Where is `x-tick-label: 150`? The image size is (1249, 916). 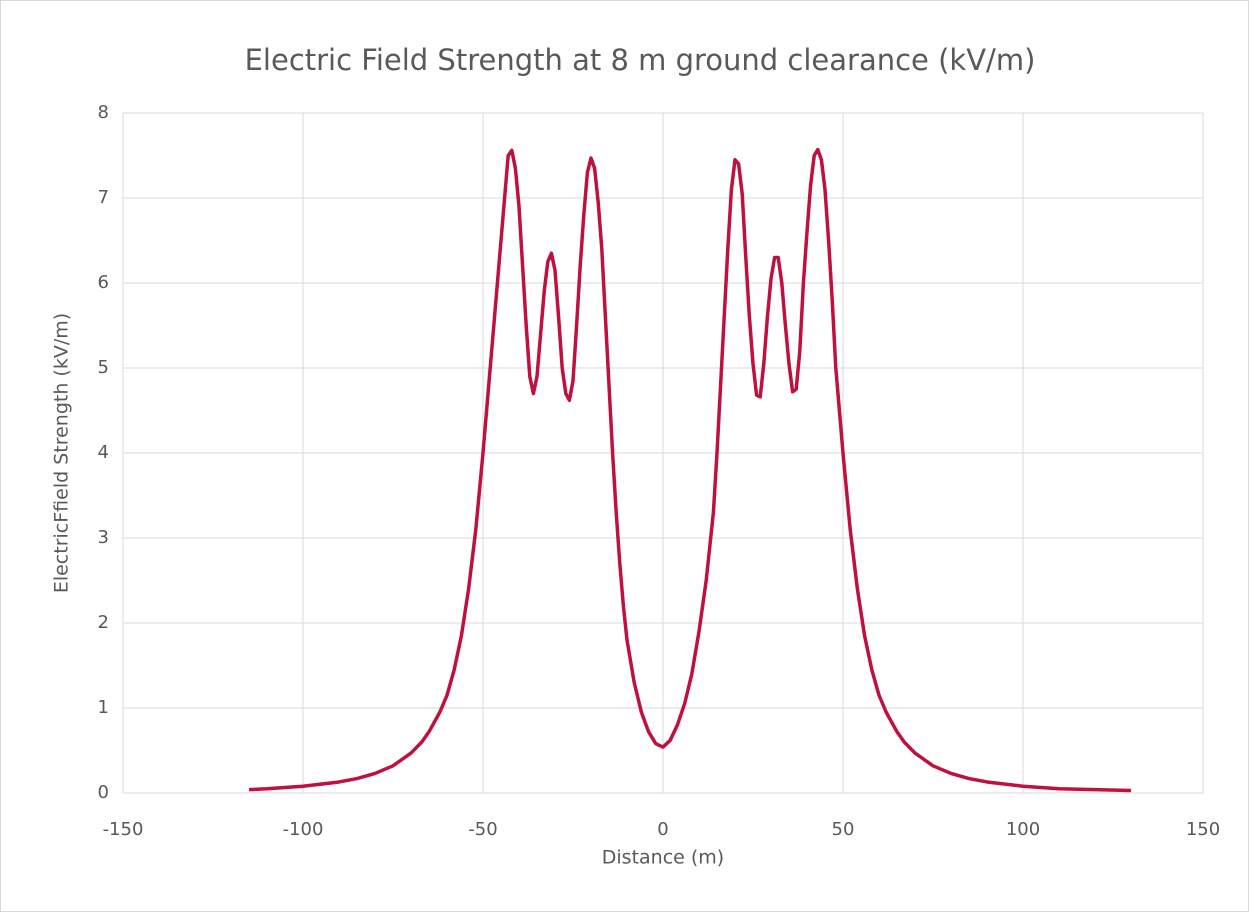
x-tick-label: 150 is located at coordinates (1203, 829).